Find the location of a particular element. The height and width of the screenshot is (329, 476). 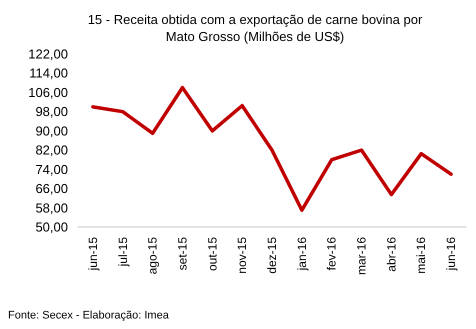

y-tick-label: 82,00 is located at coordinates (51, 150).